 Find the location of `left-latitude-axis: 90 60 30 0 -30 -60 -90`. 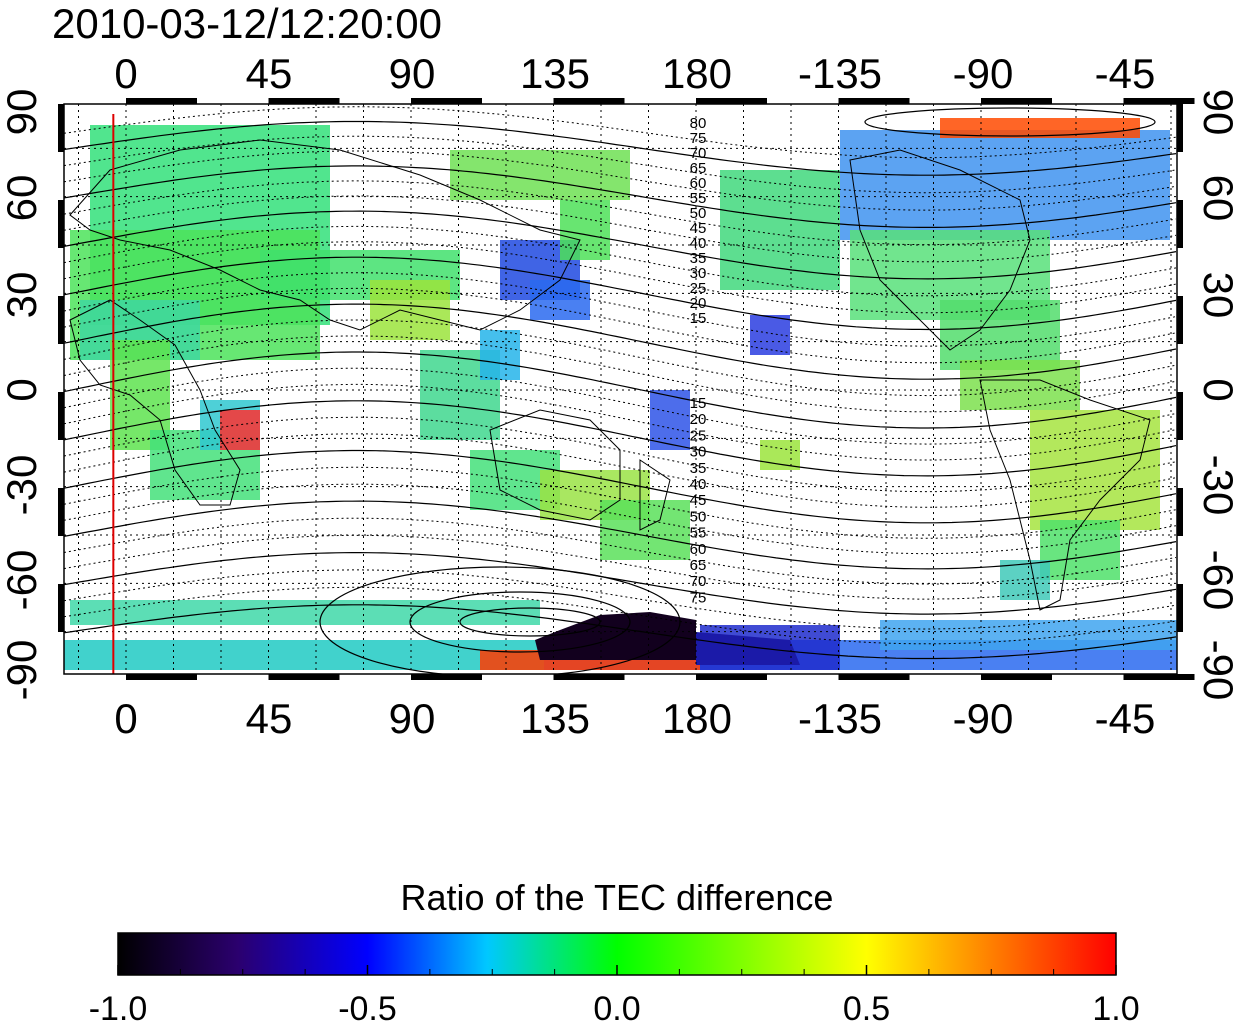

left-latitude-axis: 90 60 30 0 -30 -60 -90 is located at coordinates (22, 395).